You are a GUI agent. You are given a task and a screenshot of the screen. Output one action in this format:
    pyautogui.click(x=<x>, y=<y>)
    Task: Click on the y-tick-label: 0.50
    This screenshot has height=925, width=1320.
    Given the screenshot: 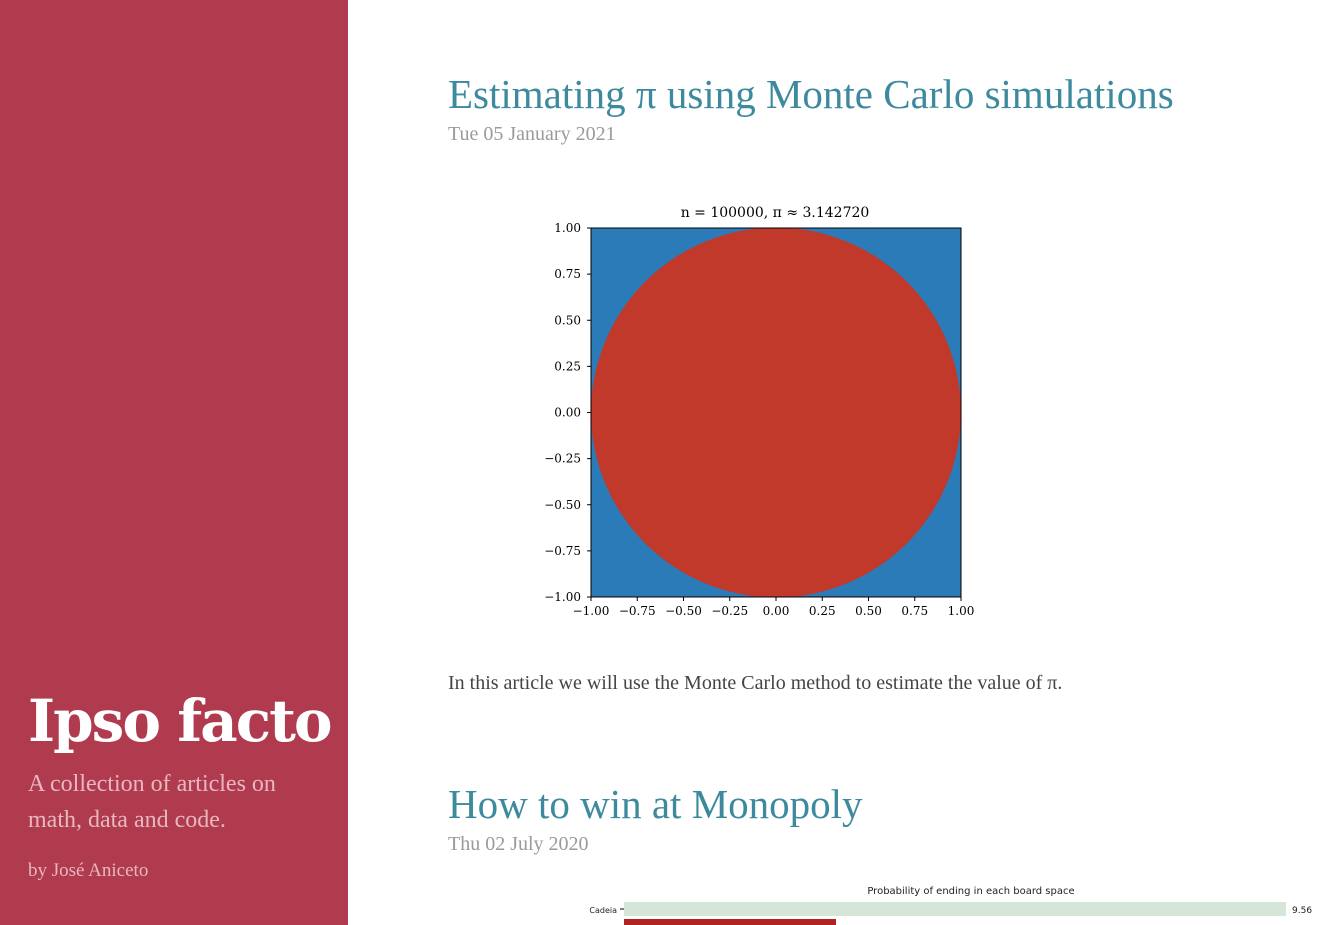 What is the action you would take?
    pyautogui.click(x=567, y=320)
    